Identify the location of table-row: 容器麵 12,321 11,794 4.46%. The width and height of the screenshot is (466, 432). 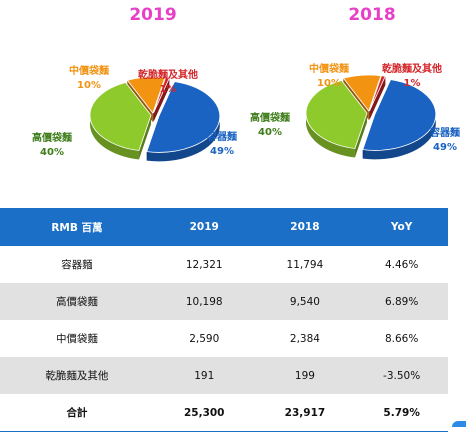
(224, 264).